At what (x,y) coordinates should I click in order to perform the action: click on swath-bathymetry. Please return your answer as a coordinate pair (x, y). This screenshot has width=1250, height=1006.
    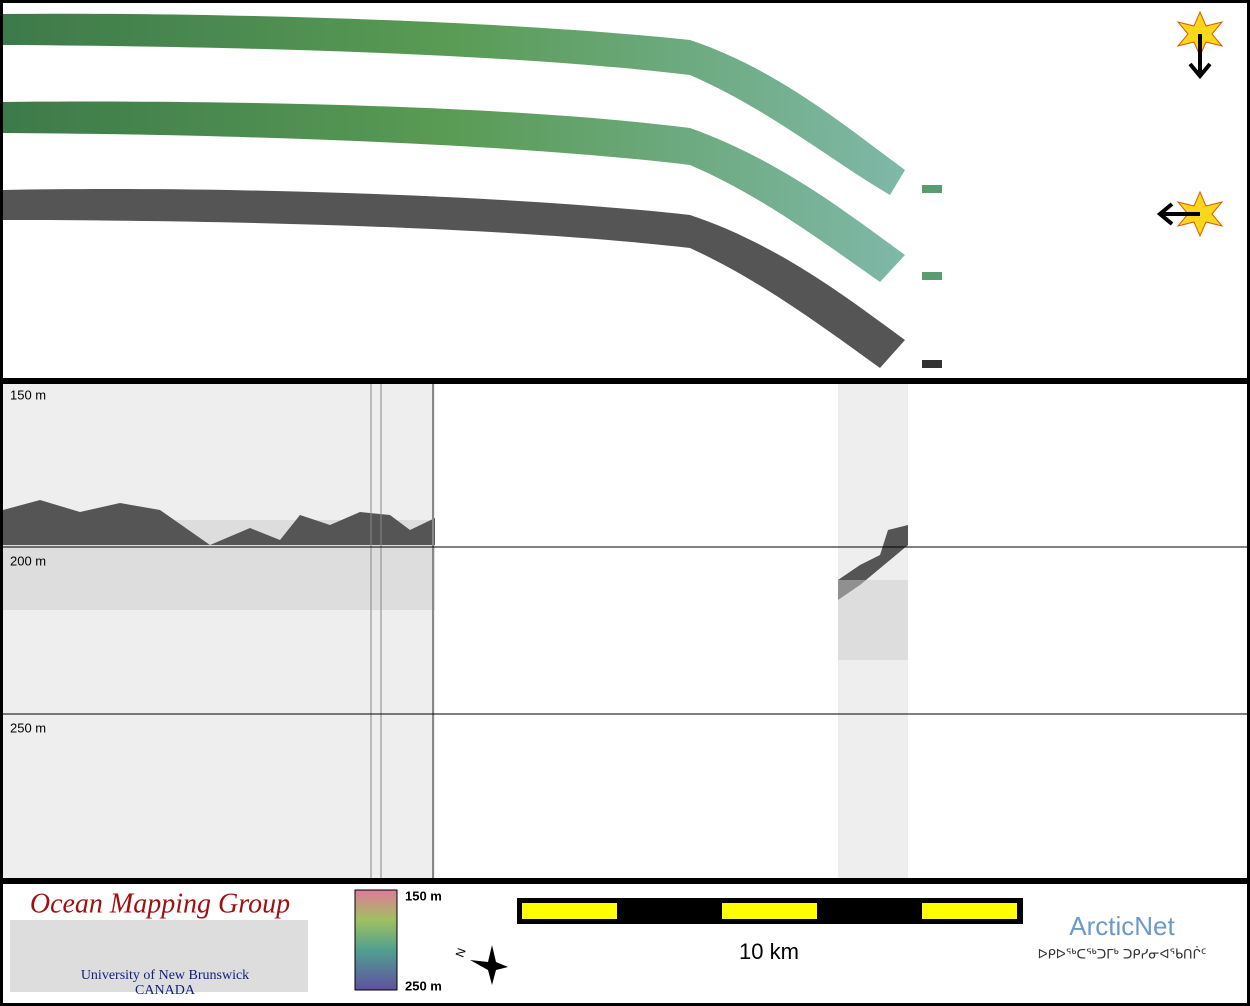
    Looking at the image, I should click on (454, 104).